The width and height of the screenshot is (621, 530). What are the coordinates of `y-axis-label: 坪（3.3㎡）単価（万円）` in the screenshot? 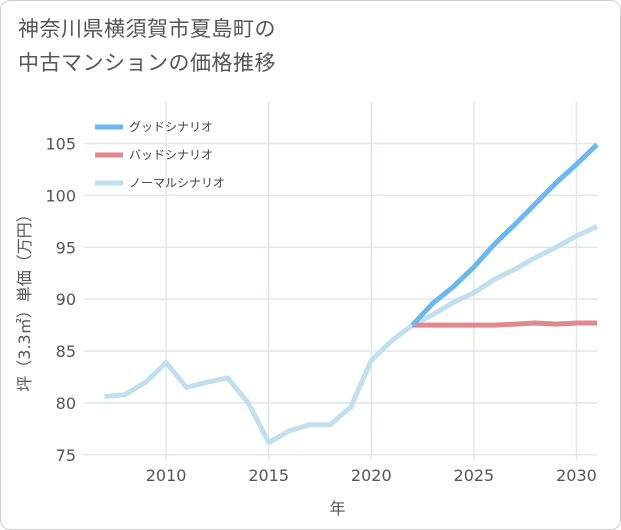 It's located at (24, 298).